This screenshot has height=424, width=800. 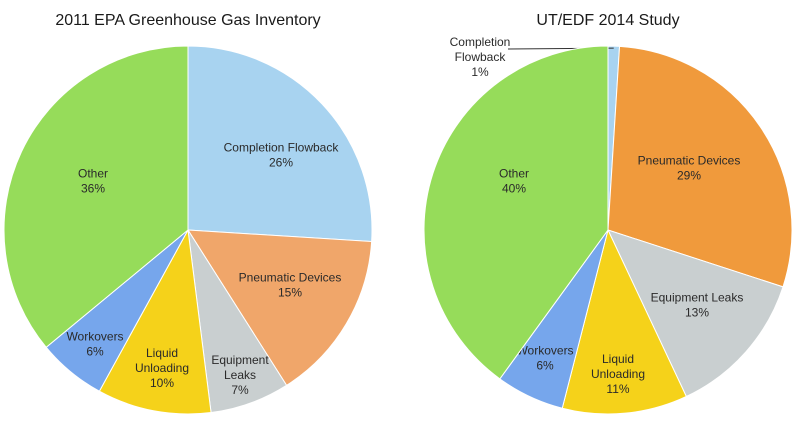 What do you see at coordinates (162, 368) in the screenshot?
I see `epa-label-liquid-unloading: Liquid Unloading 10%` at bounding box center [162, 368].